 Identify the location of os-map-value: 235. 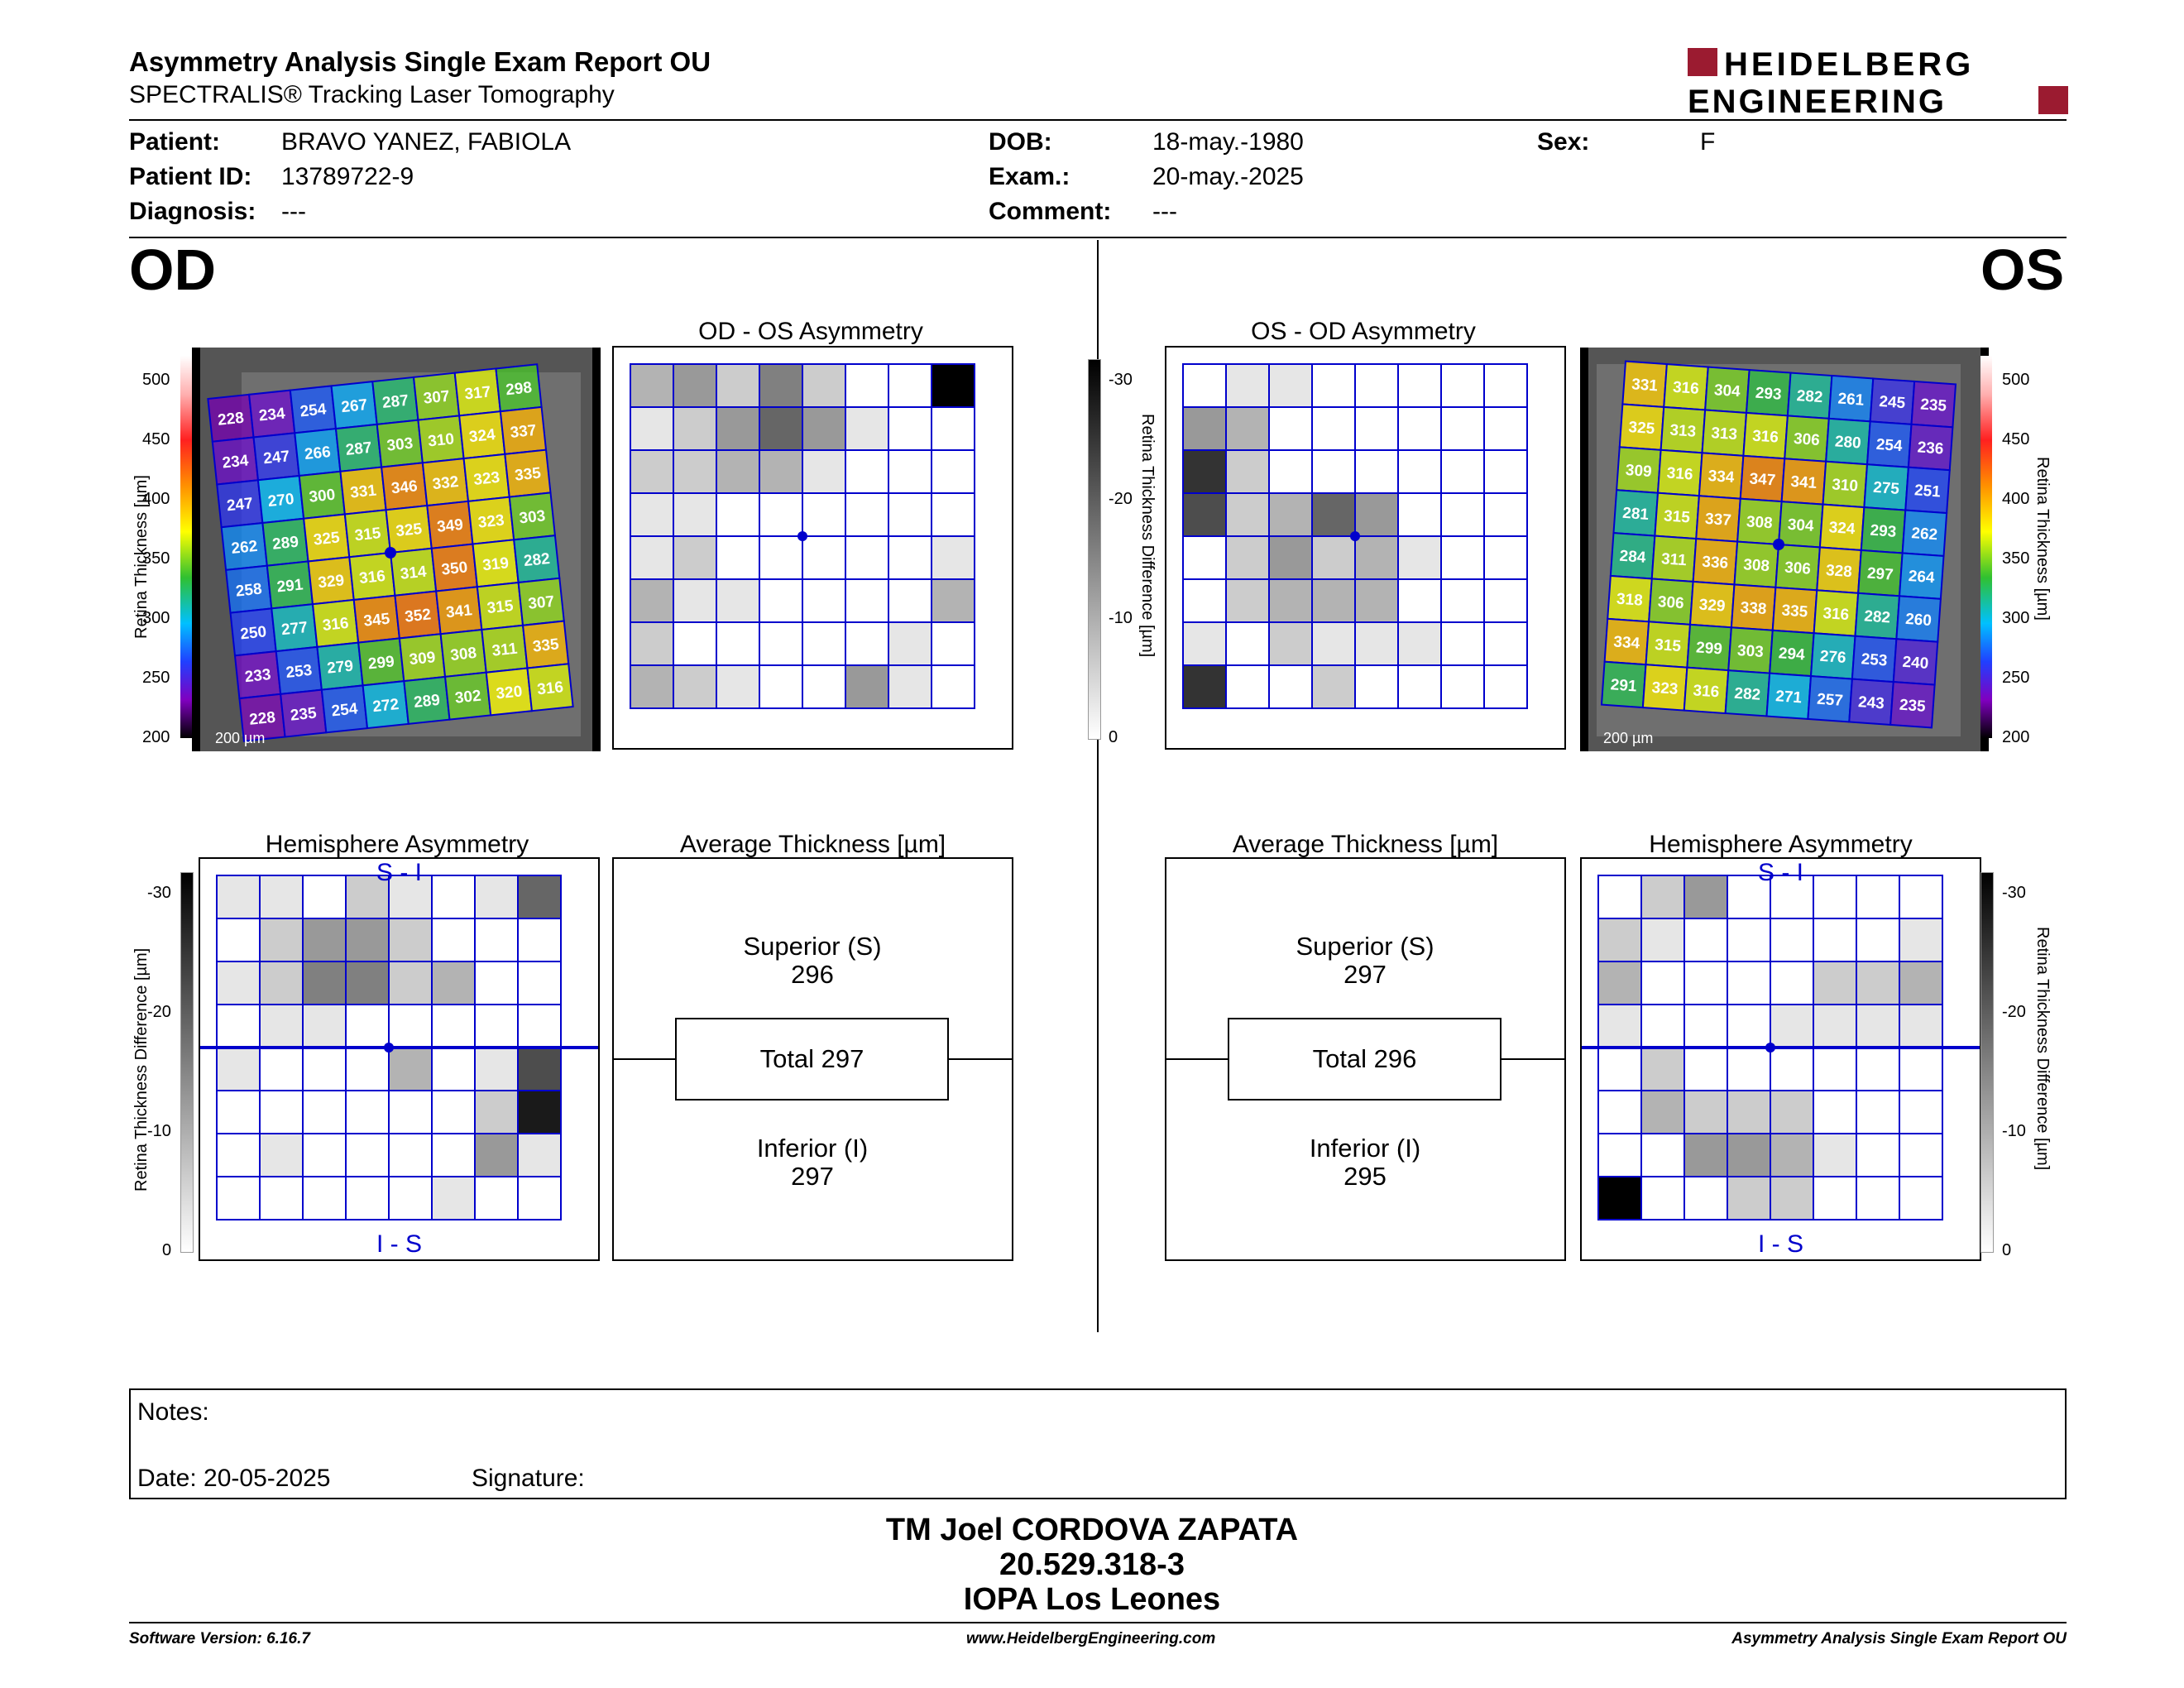
(1934, 405).